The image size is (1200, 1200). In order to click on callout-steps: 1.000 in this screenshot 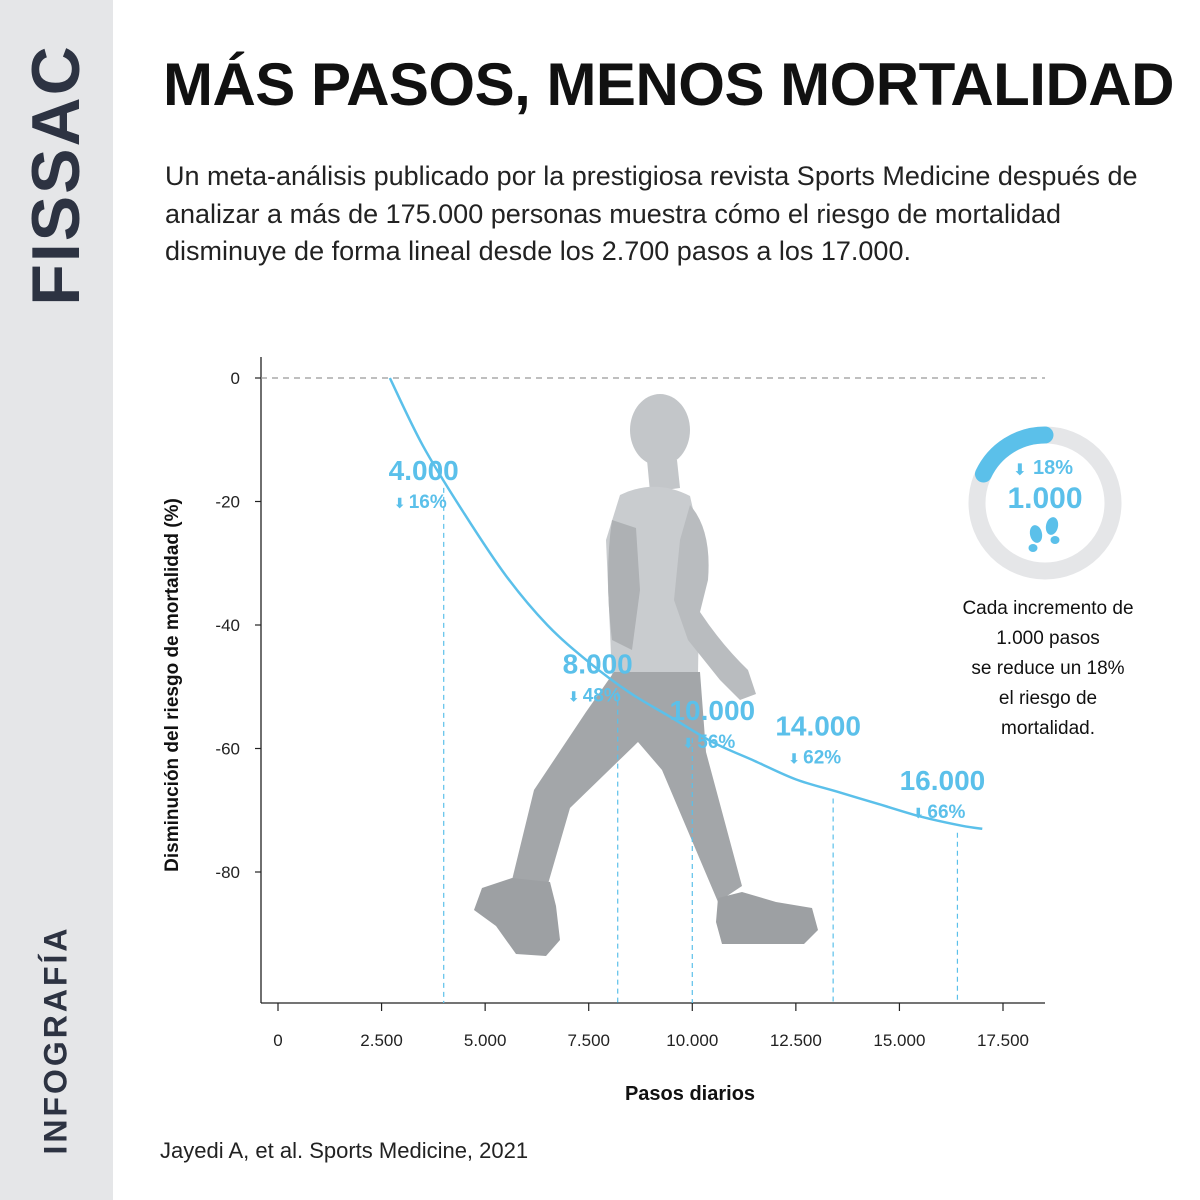, I will do `click(1044, 498)`.